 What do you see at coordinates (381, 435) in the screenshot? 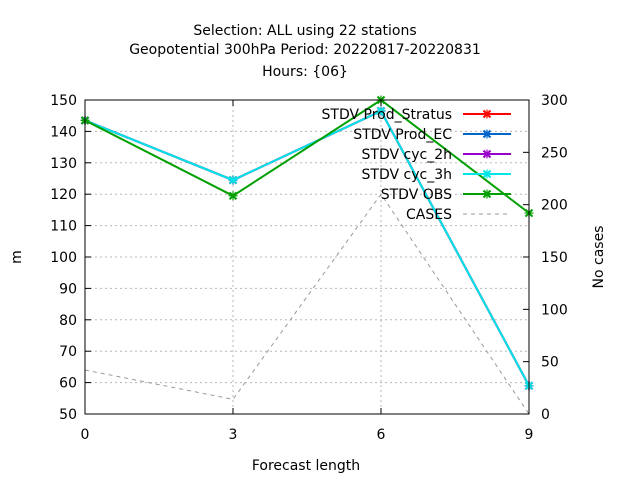
I see `x-tick-label: 6` at bounding box center [381, 435].